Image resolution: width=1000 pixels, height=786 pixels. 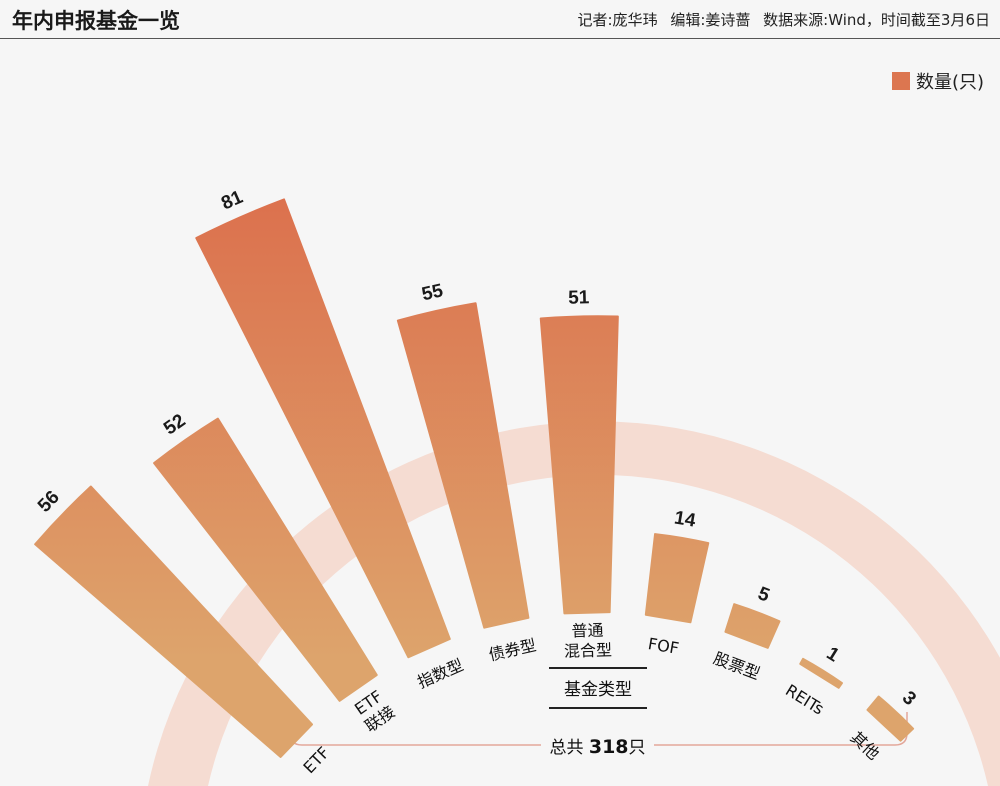 I want to click on axis-title: 基金类型, so click(x=598, y=688).